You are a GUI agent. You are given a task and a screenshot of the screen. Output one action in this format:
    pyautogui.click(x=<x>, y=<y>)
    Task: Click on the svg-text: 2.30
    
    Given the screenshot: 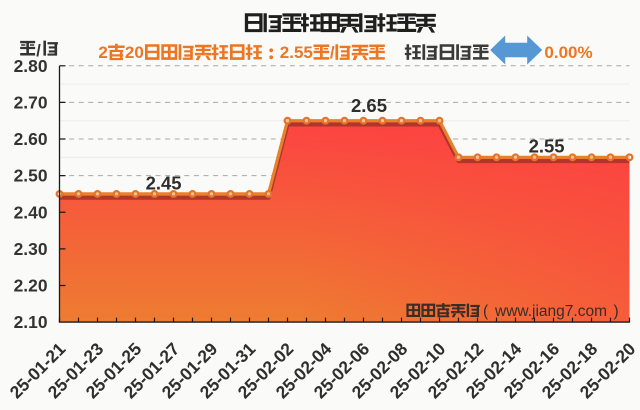 What is the action you would take?
    pyautogui.click(x=31, y=249)
    